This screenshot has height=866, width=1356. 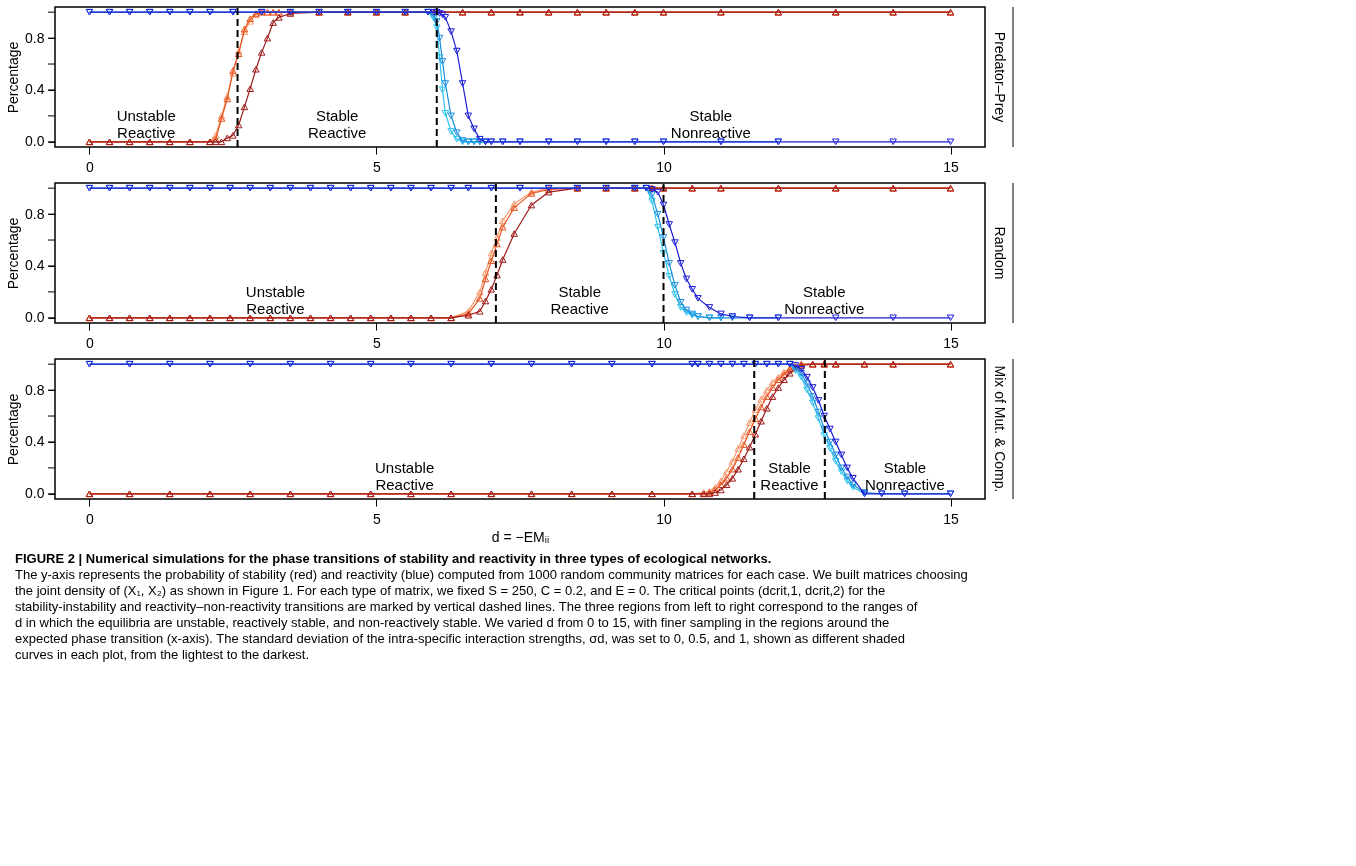 I want to click on caption: FIGURE 2 | Numerical simulations for the phase transitions of stability and reactivity in three types of ecological networks., so click(x=393, y=558).